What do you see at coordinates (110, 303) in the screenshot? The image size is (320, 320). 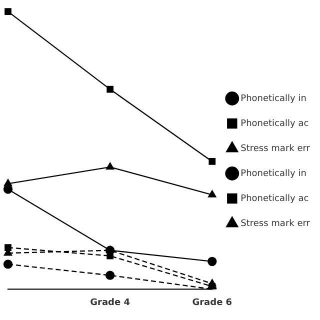 I see `x-tick-label: Grade 4` at bounding box center [110, 303].